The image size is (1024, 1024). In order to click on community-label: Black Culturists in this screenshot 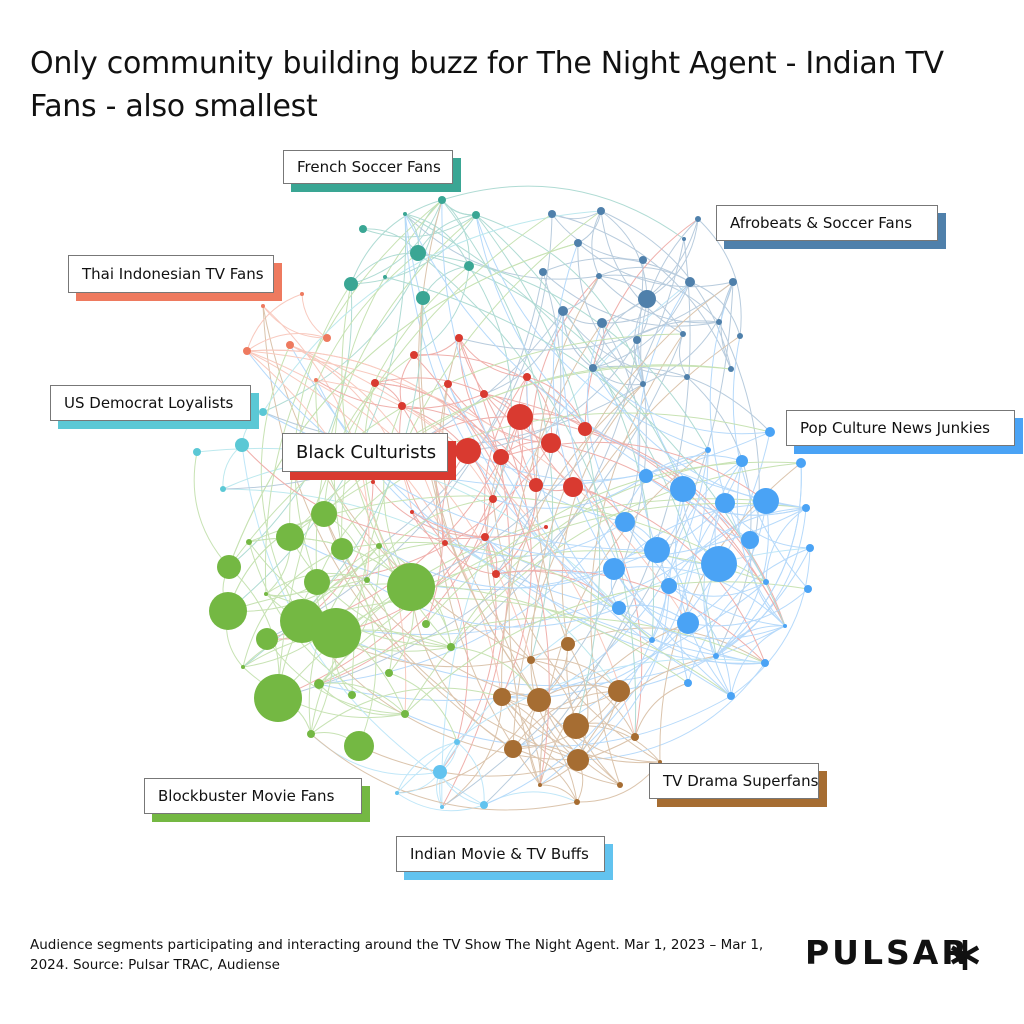, I will do `click(365, 452)`.